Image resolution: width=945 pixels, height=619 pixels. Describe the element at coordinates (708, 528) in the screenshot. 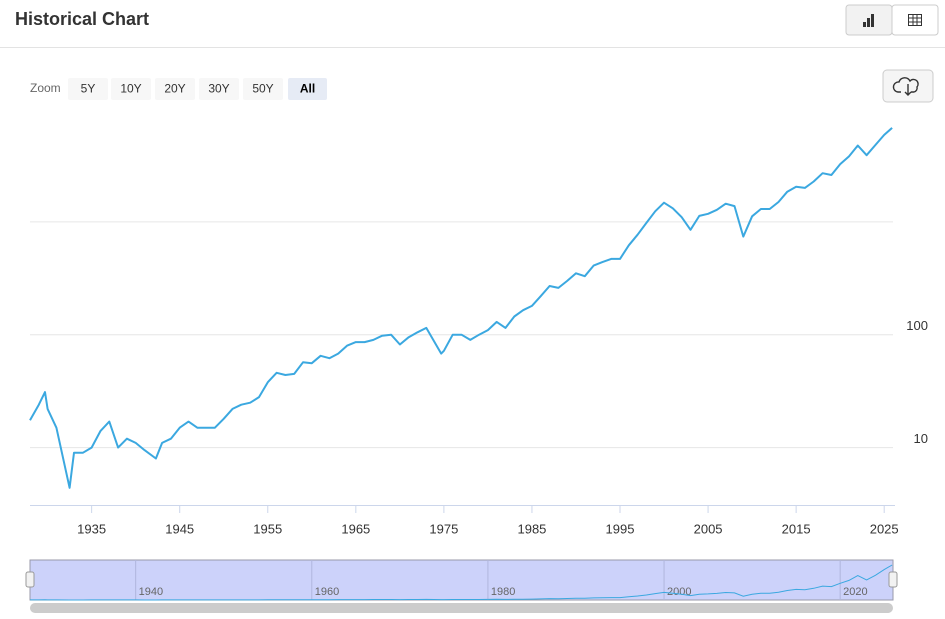

I see `x-tick-label: 2005` at that location.